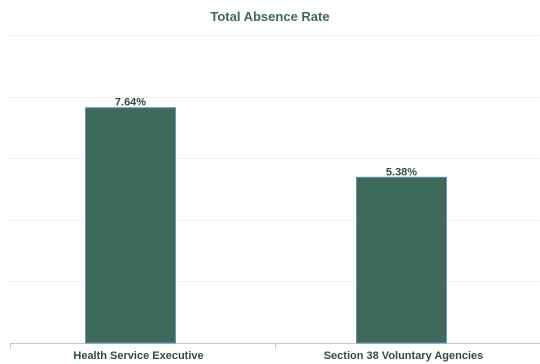 The width and height of the screenshot is (540, 364). I want to click on category-label-0: Health Service Executive, so click(138, 356).